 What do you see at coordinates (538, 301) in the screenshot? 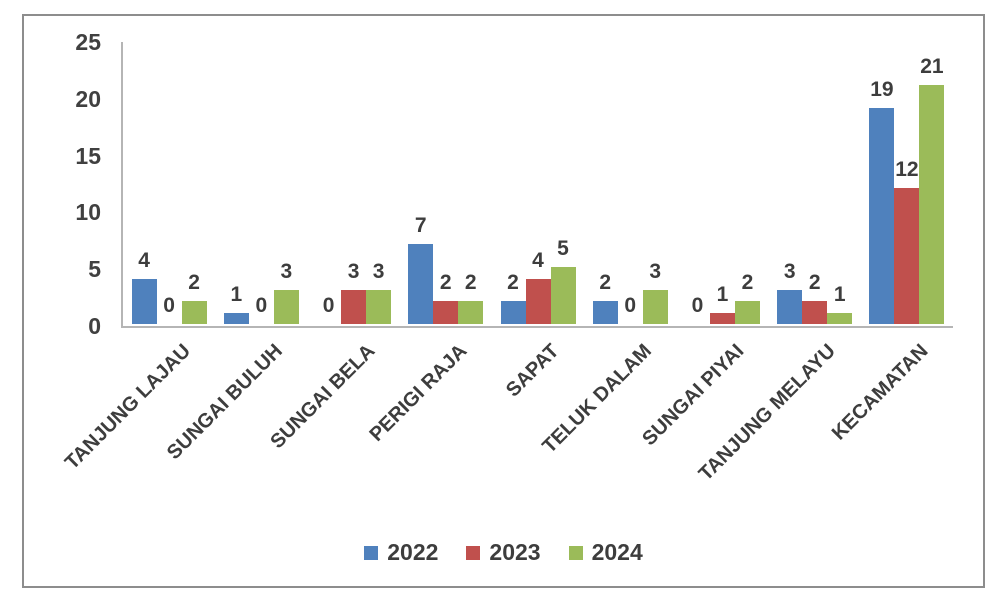
I see `bar-2023-sapat` at bounding box center [538, 301].